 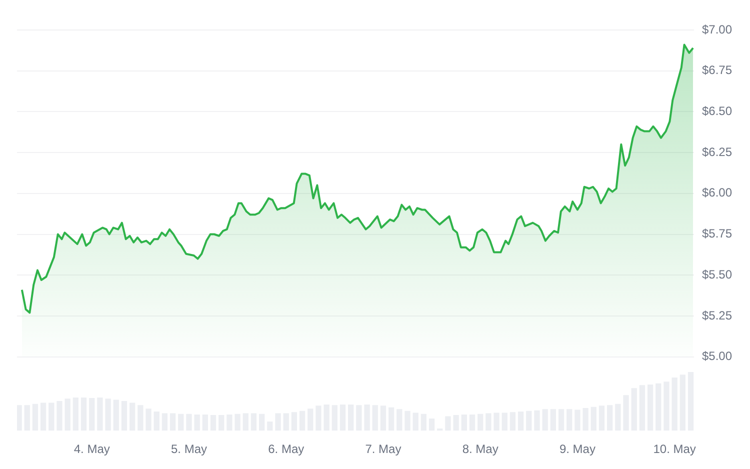 What do you see at coordinates (717, 29) in the screenshot?
I see `y-tick-label: $7.00` at bounding box center [717, 29].